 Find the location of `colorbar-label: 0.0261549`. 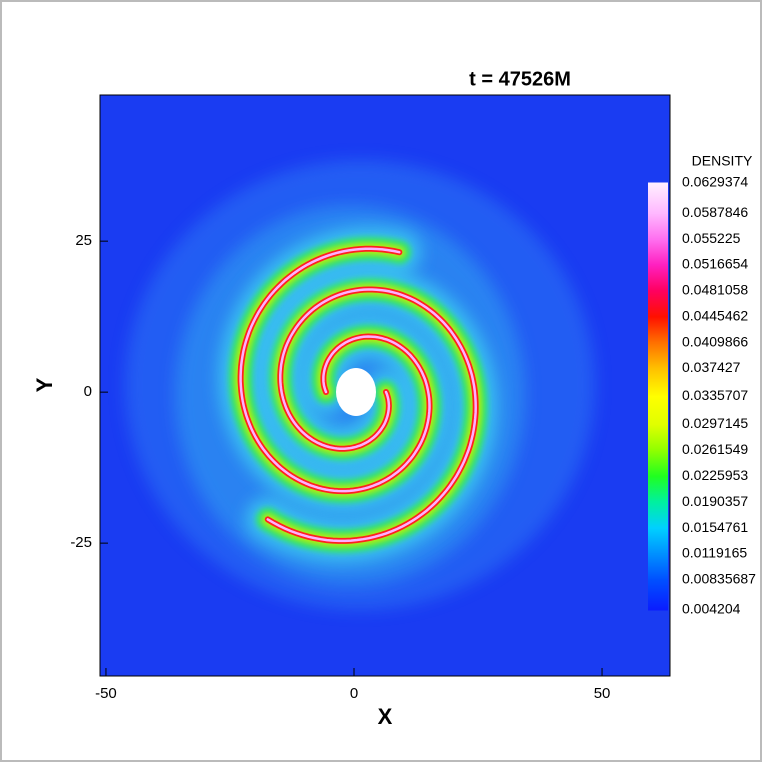

colorbar-label: 0.0261549 is located at coordinates (715, 449).